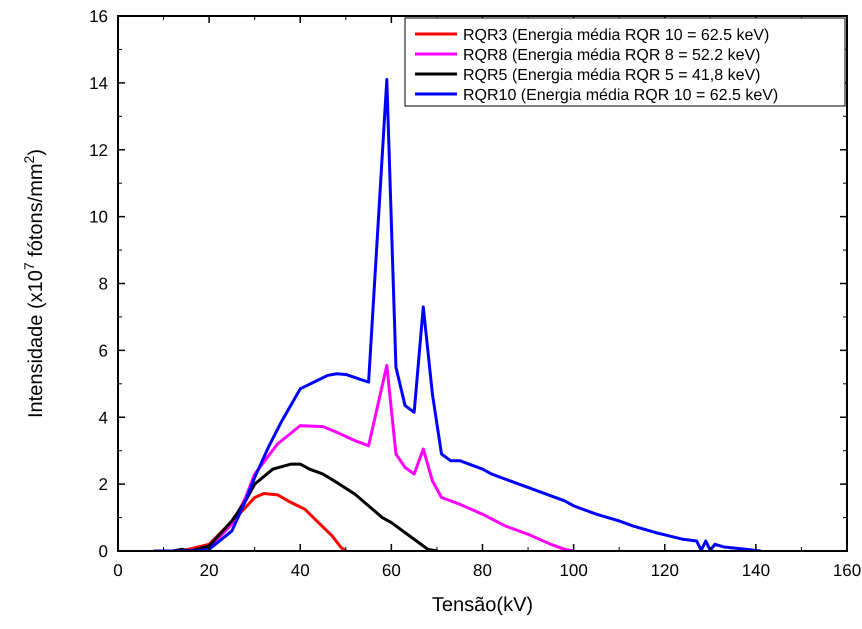  I want to click on y-tick-label: 2, so click(103, 484).